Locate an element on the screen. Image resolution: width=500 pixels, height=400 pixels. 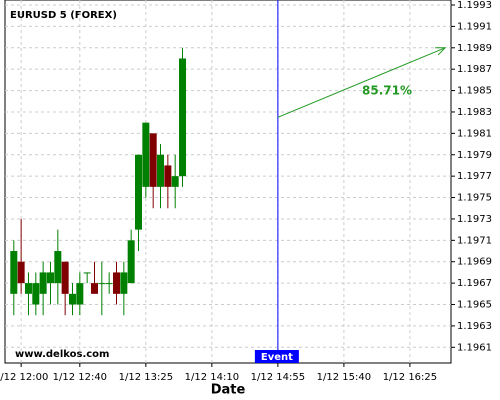
watermark: www.delkos.com is located at coordinates (62, 354).